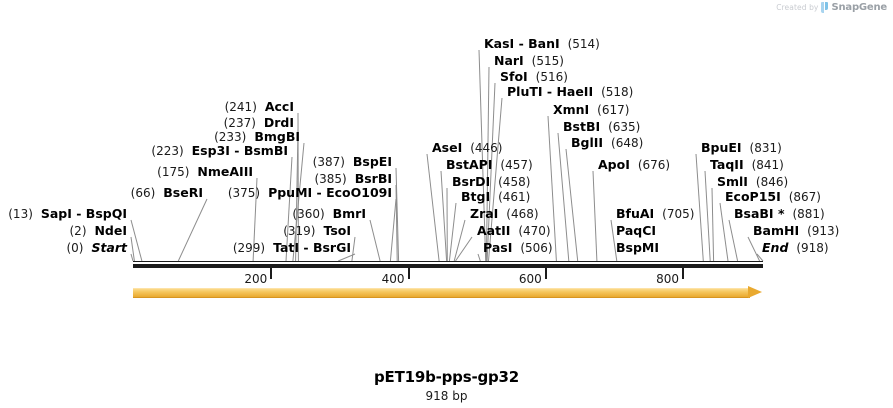 The image size is (893, 408). What do you see at coordinates (613, 110) in the screenshot?
I see `enzyme-position: (617)` at bounding box center [613, 110].